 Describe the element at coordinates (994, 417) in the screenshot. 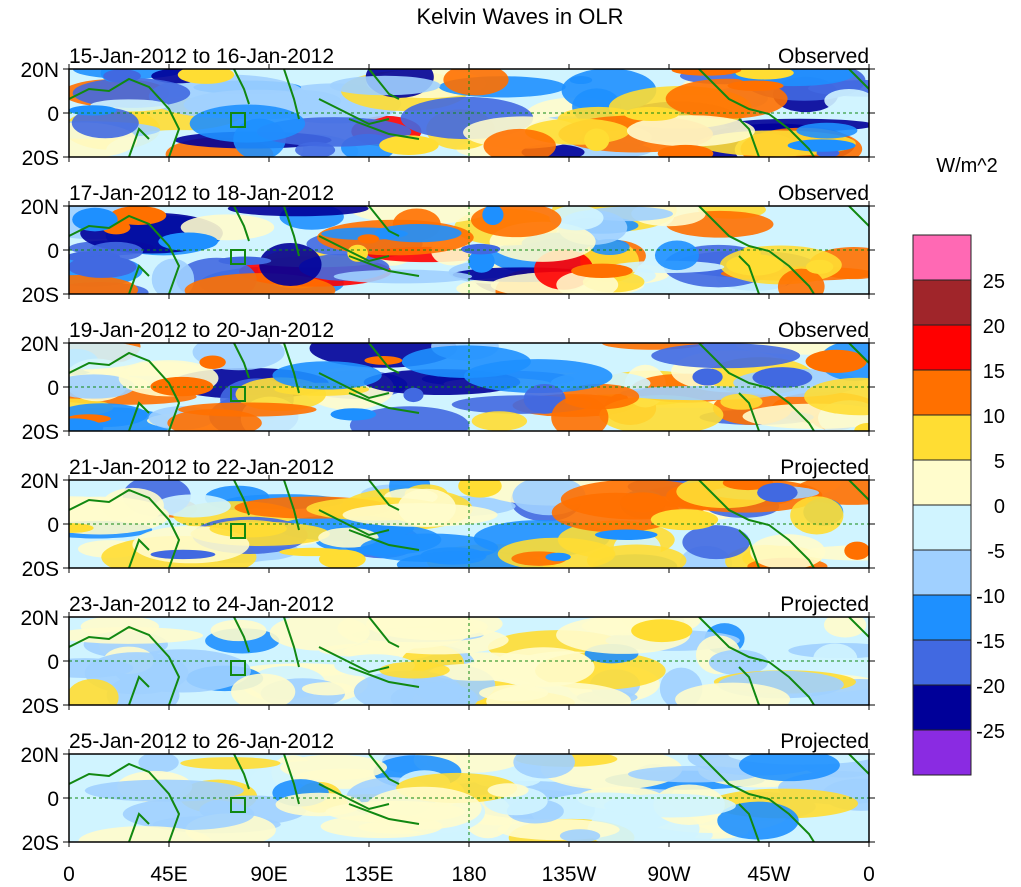

I see `colorbar-label: 10` at that location.